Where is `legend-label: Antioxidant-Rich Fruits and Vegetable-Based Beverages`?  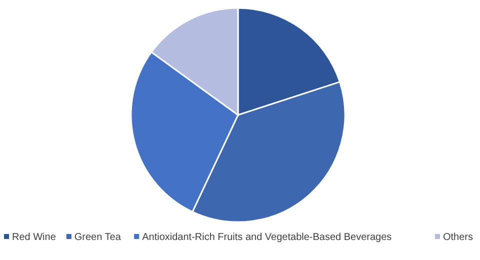
legend-label: Antioxidant-Rich Fruits and Vegetable-Based Beverages is located at coordinates (267, 237).